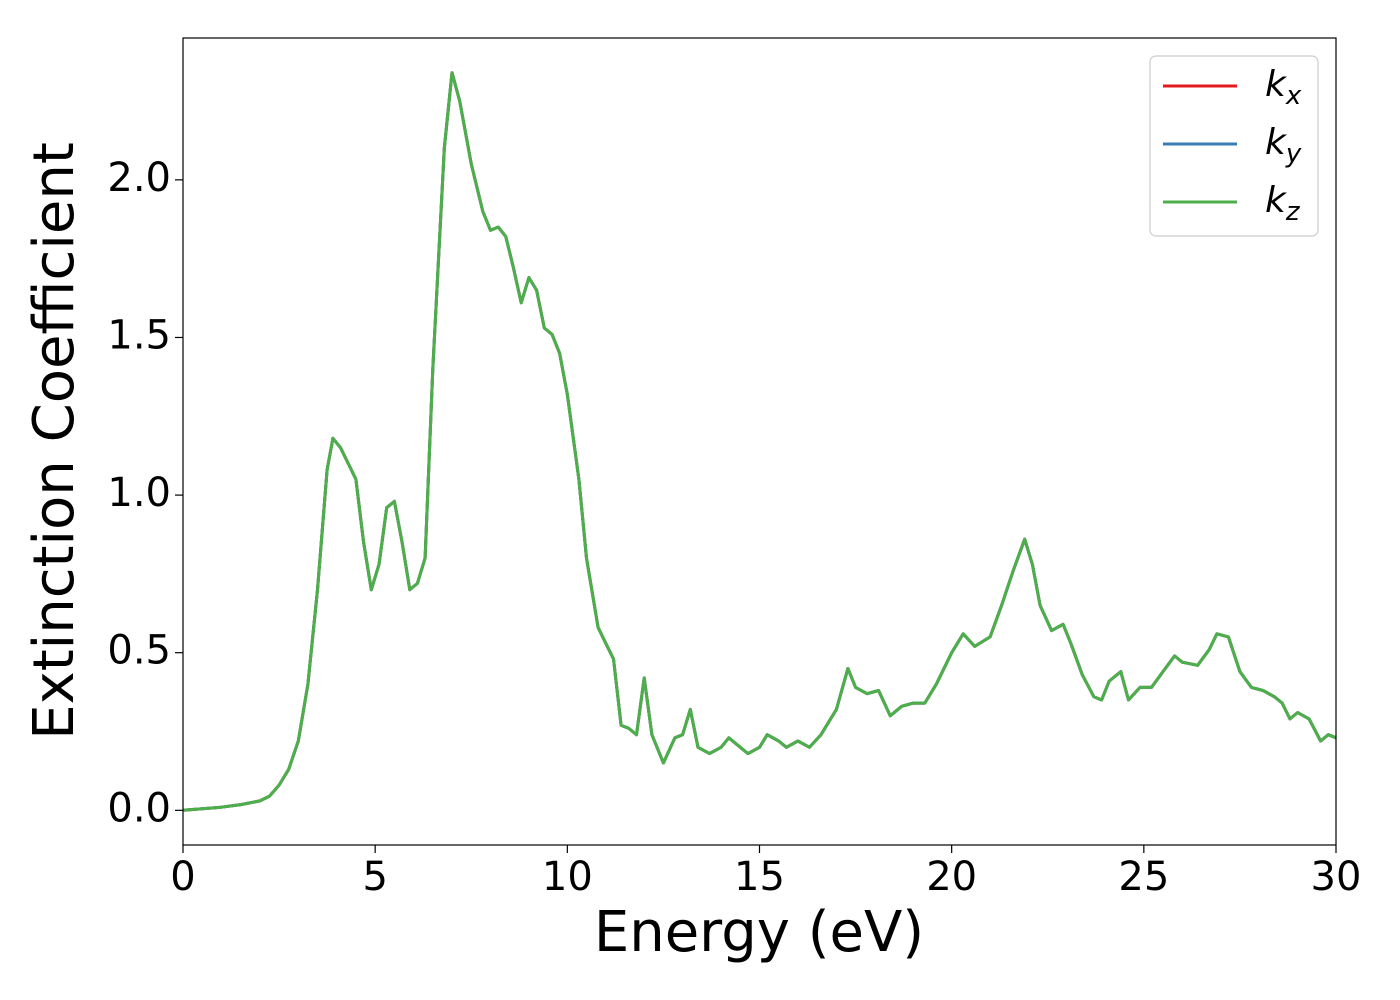 This screenshot has width=1400, height=1000. What do you see at coordinates (139, 178) in the screenshot?
I see `y-tick-label: 2.0` at bounding box center [139, 178].